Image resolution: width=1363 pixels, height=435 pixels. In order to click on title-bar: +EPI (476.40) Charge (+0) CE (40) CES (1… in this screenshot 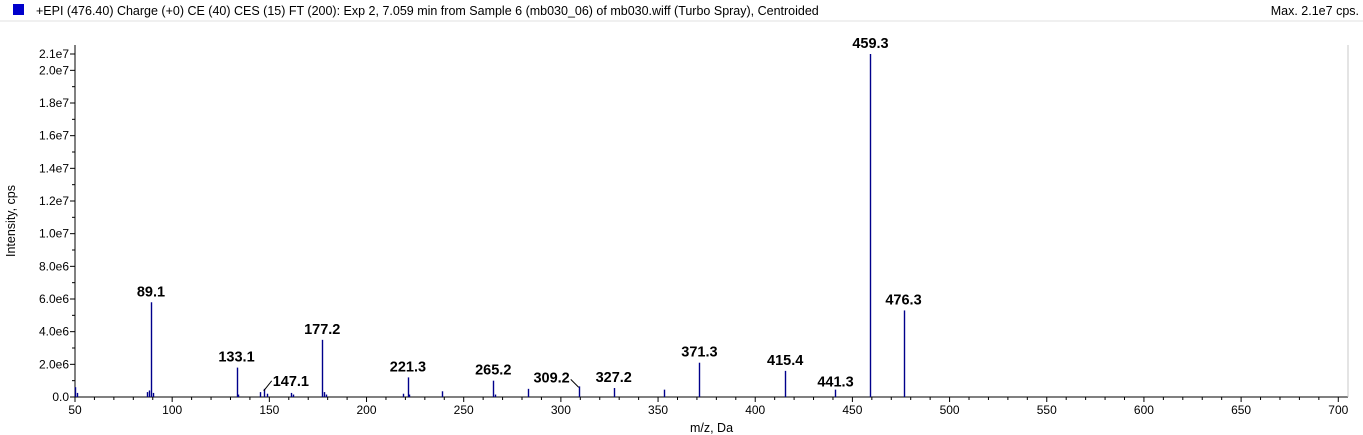, I will do `click(681, 11)`.